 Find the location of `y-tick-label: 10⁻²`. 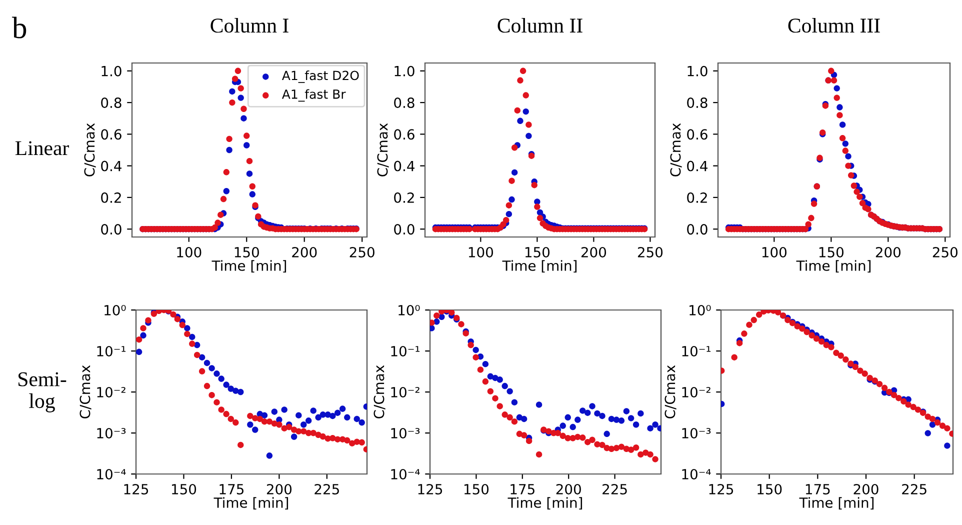

y-tick-label: 10⁻² is located at coordinates (696, 392).